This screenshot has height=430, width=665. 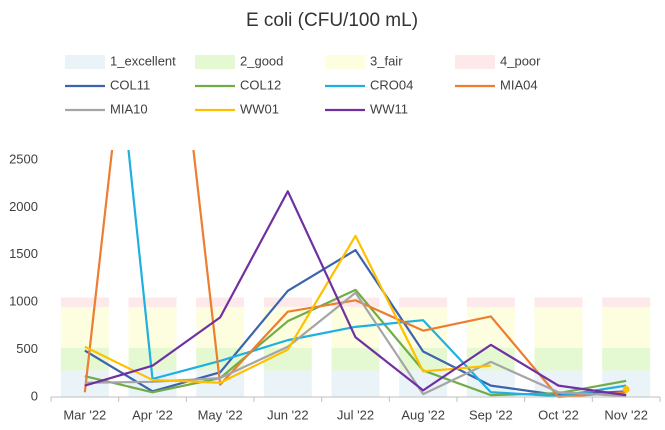 What do you see at coordinates (259, 108) in the screenshot?
I see `legend-label: WW01` at bounding box center [259, 108].